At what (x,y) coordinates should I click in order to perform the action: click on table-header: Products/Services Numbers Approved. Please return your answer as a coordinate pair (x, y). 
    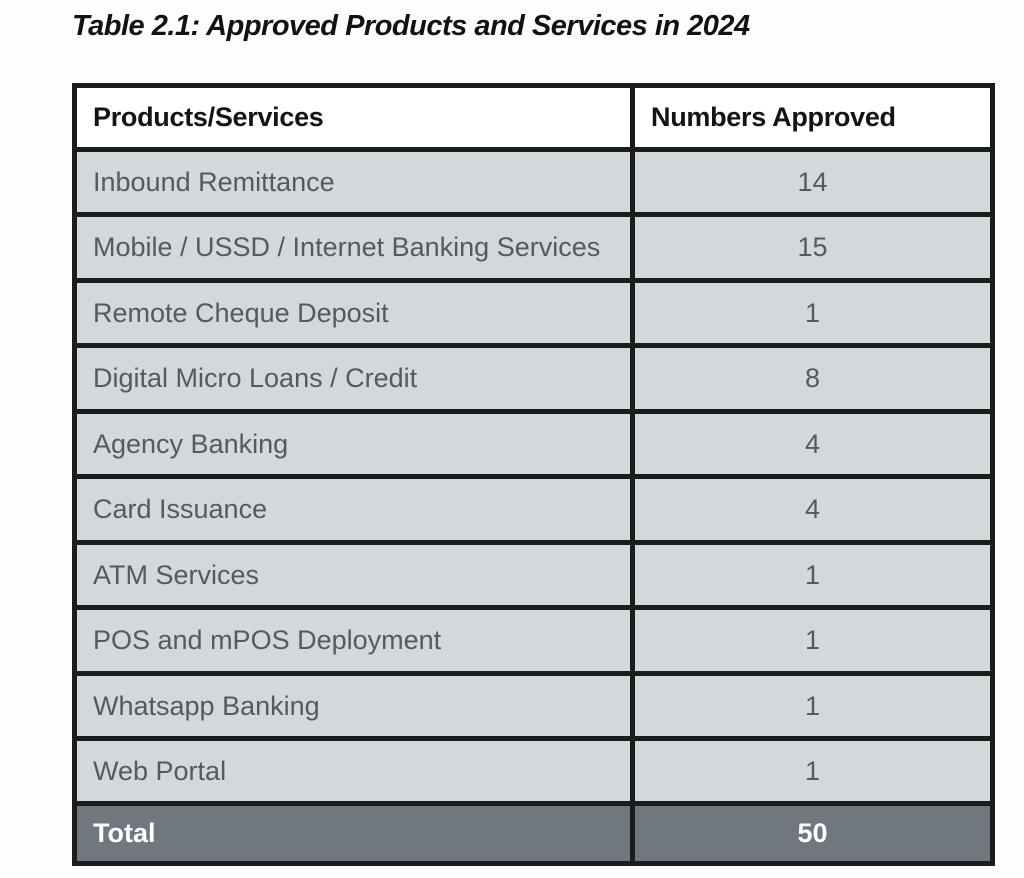
    Looking at the image, I should click on (533, 117).